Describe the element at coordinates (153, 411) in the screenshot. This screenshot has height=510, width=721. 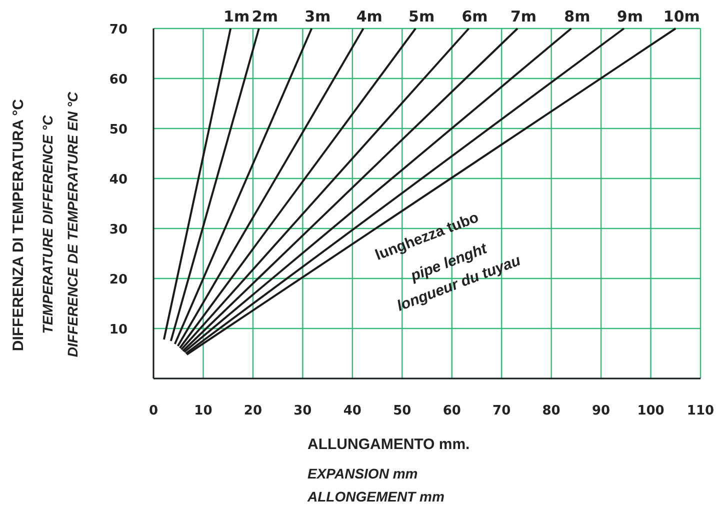
I see `x-tick-label: 0` at that location.